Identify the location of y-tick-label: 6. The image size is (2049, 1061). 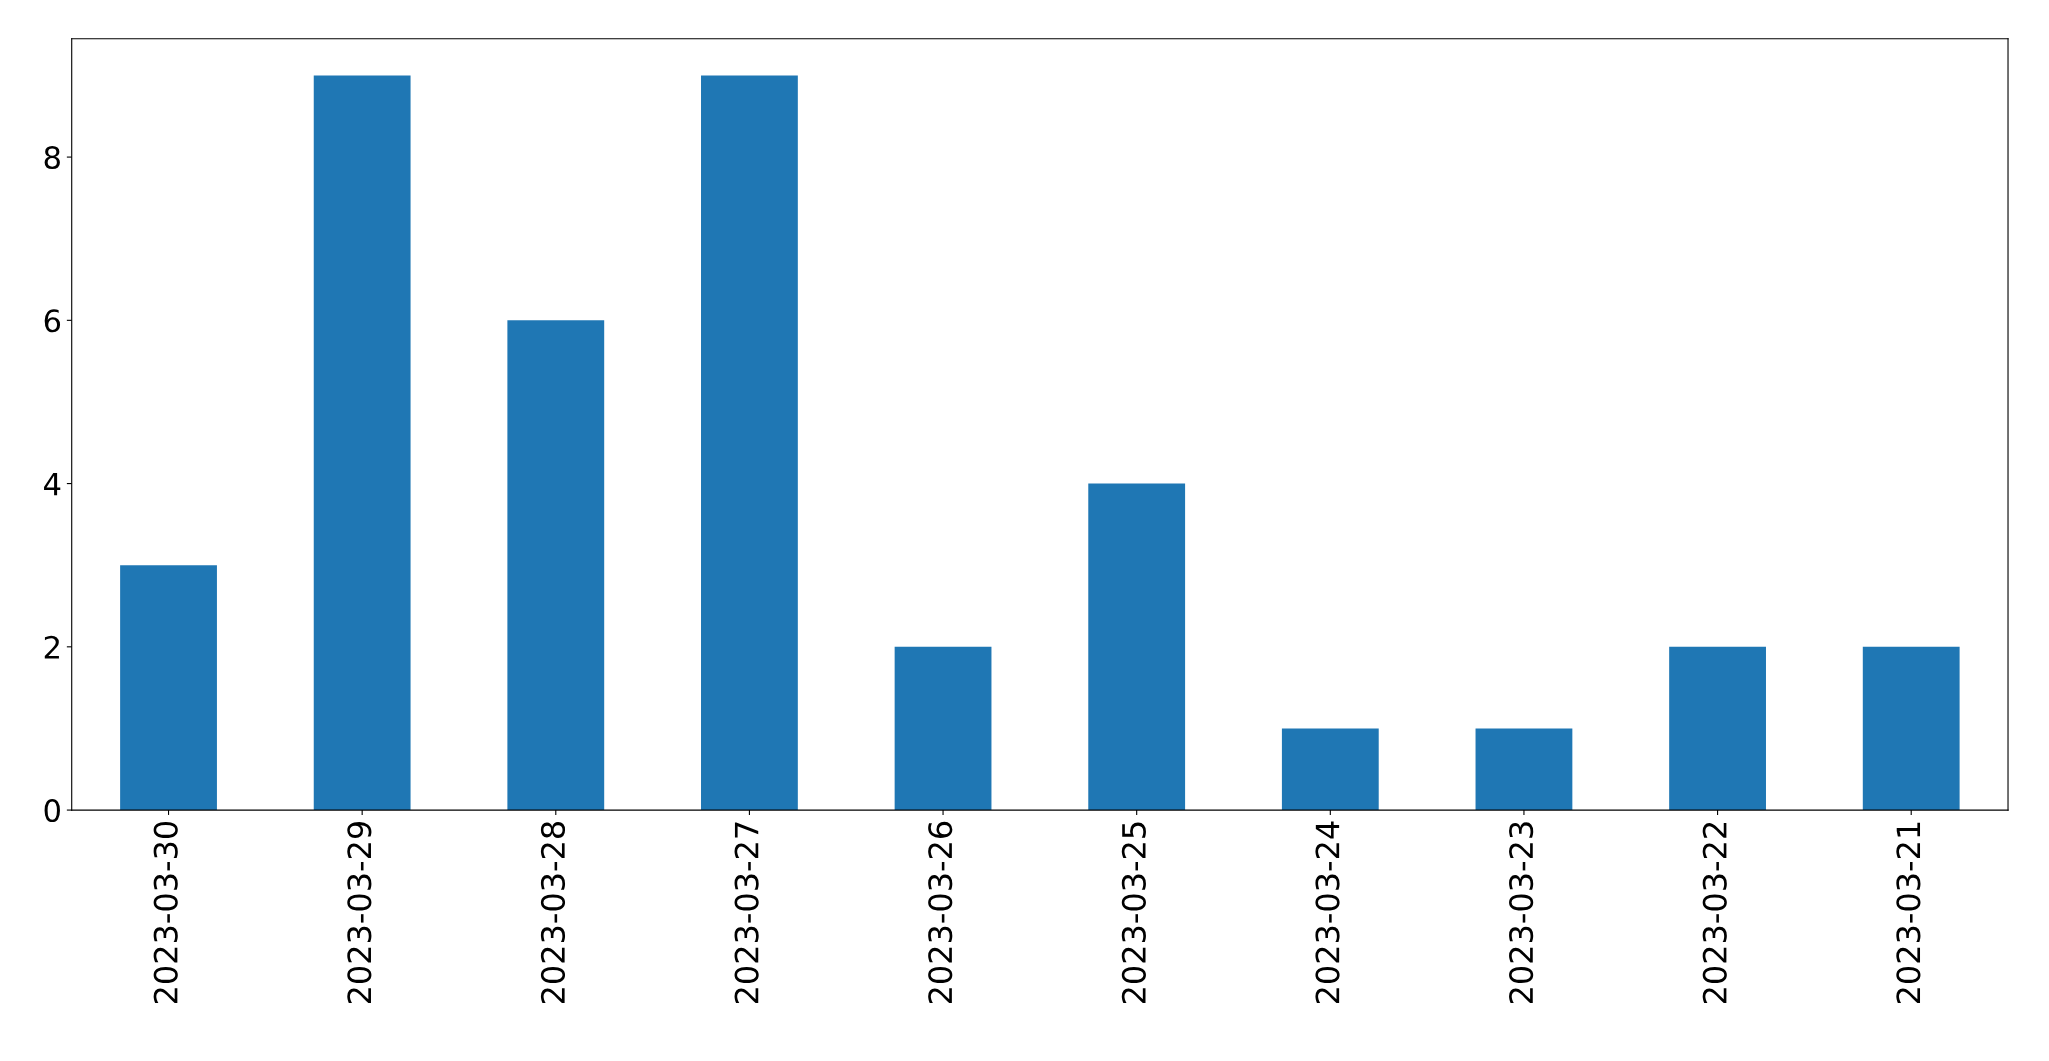
(52, 321).